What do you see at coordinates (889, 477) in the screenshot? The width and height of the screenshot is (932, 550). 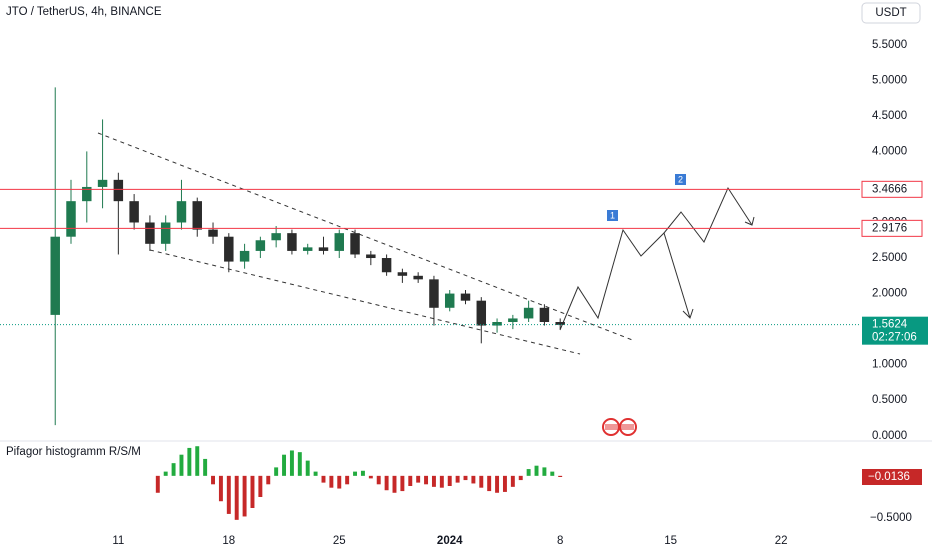 I see `last-value-label: −0.0136` at bounding box center [889, 477].